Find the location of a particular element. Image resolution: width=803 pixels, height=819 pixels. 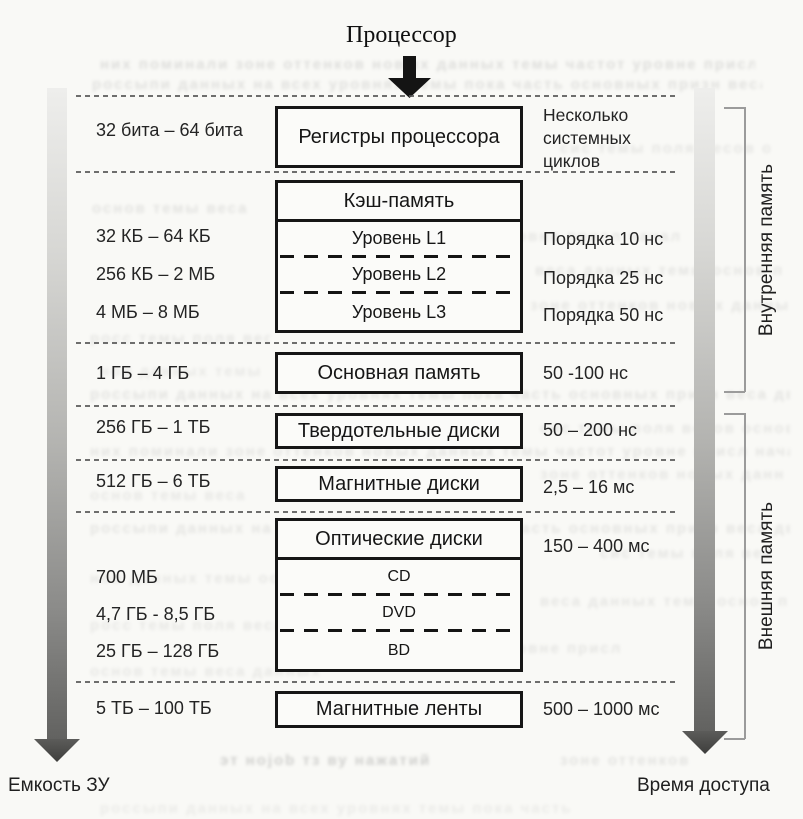

bleed-text-line: эт ноjob тз ву нажатий is located at coordinates (326, 760).